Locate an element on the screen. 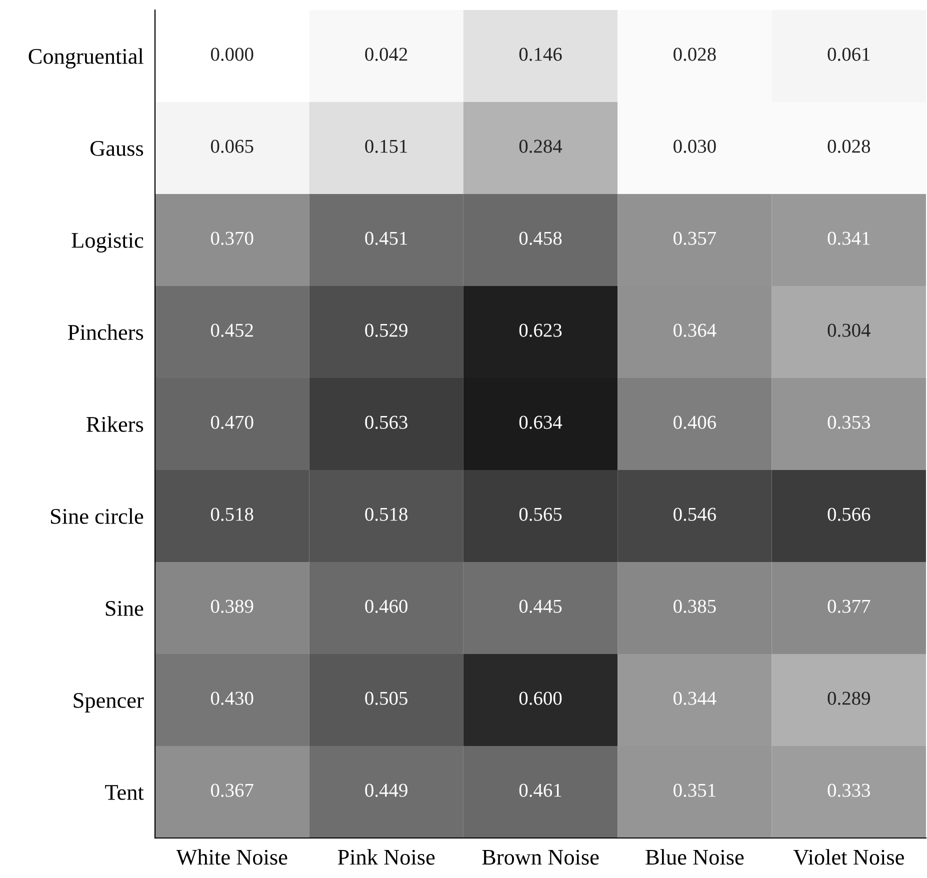  data-label: 0.451 is located at coordinates (386, 238).